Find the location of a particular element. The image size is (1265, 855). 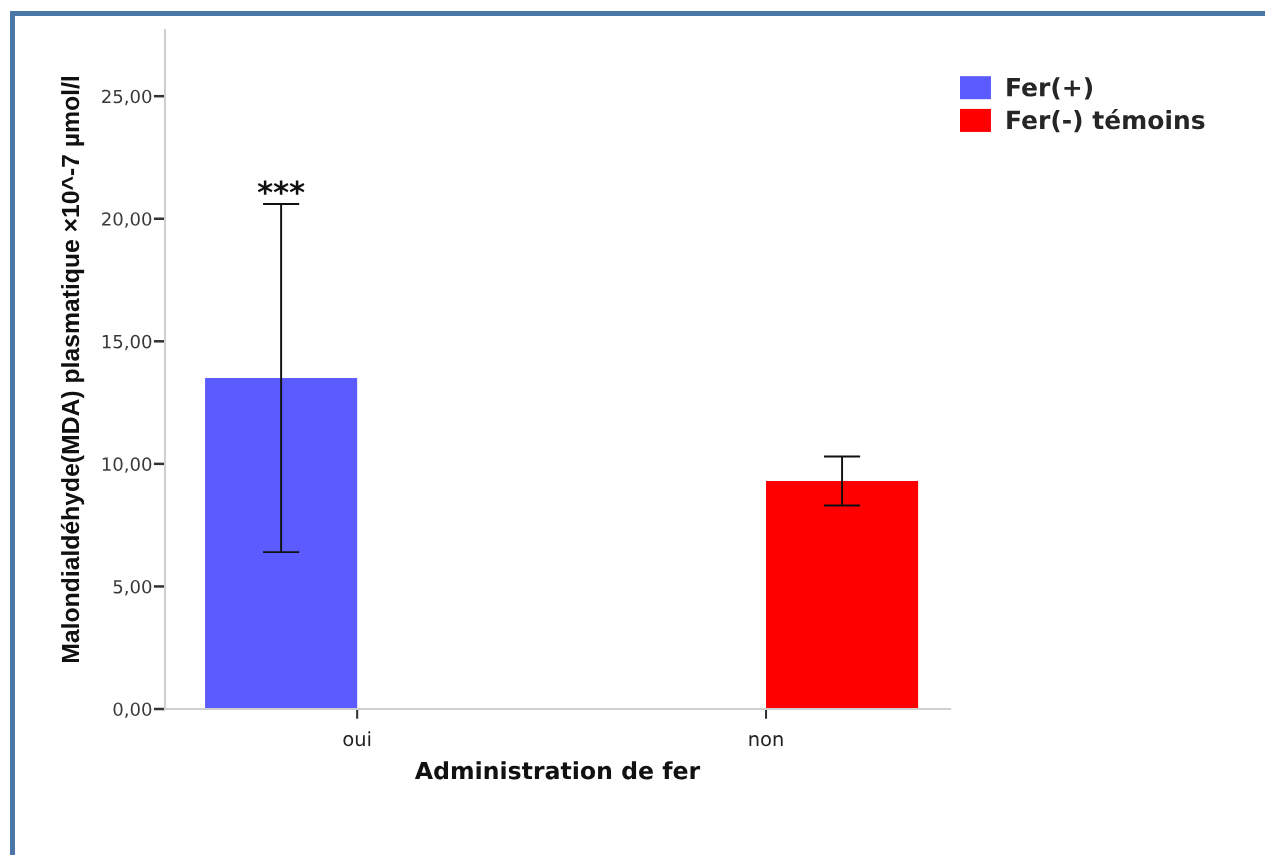

legend-label: Fer(+) is located at coordinates (1049, 88).